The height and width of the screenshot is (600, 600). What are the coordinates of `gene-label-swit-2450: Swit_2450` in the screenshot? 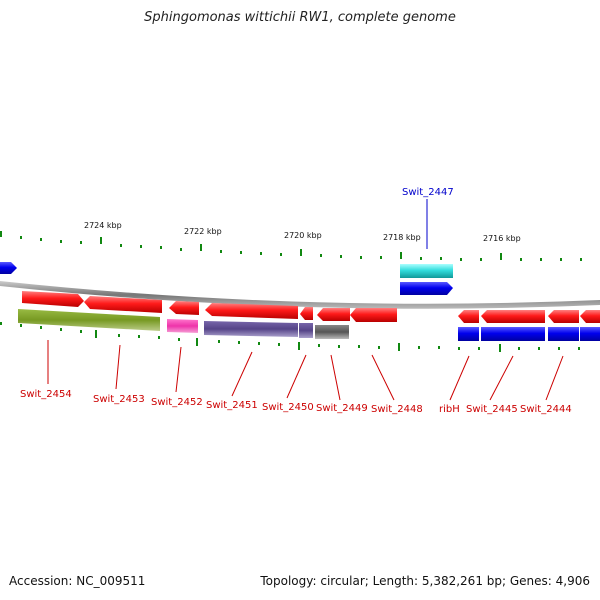 It's located at (288, 407).